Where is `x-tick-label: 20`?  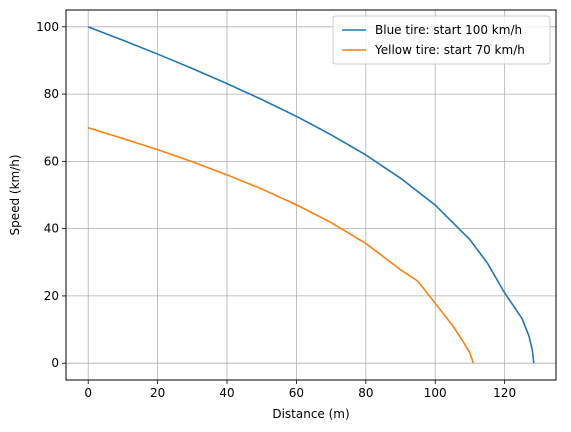 x-tick-label: 20 is located at coordinates (157, 393).